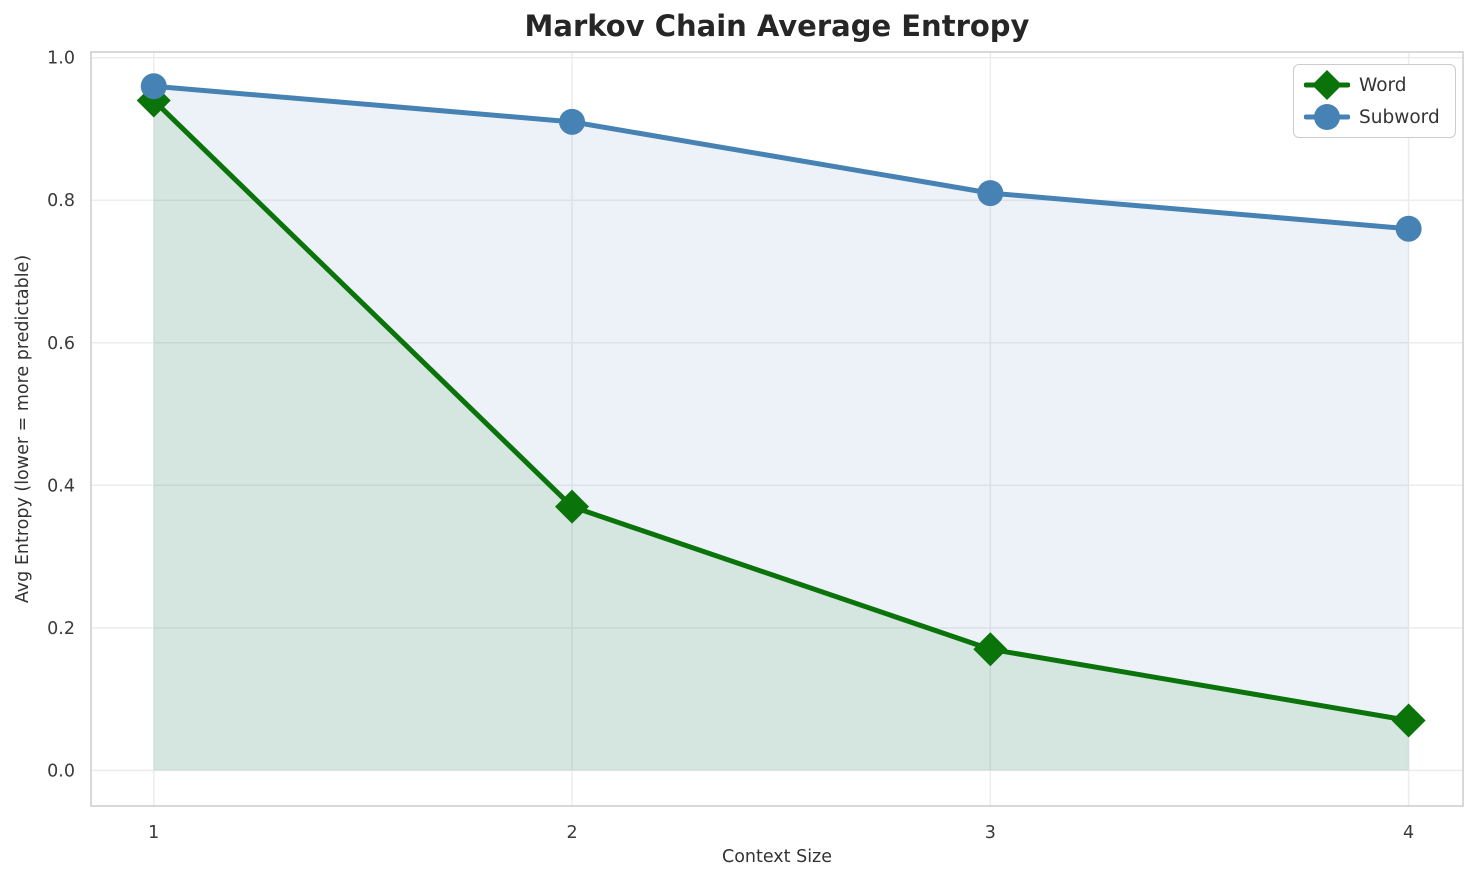 The width and height of the screenshot is (1484, 885). I want to click on legend-item-subword: Subword, so click(1374, 117).